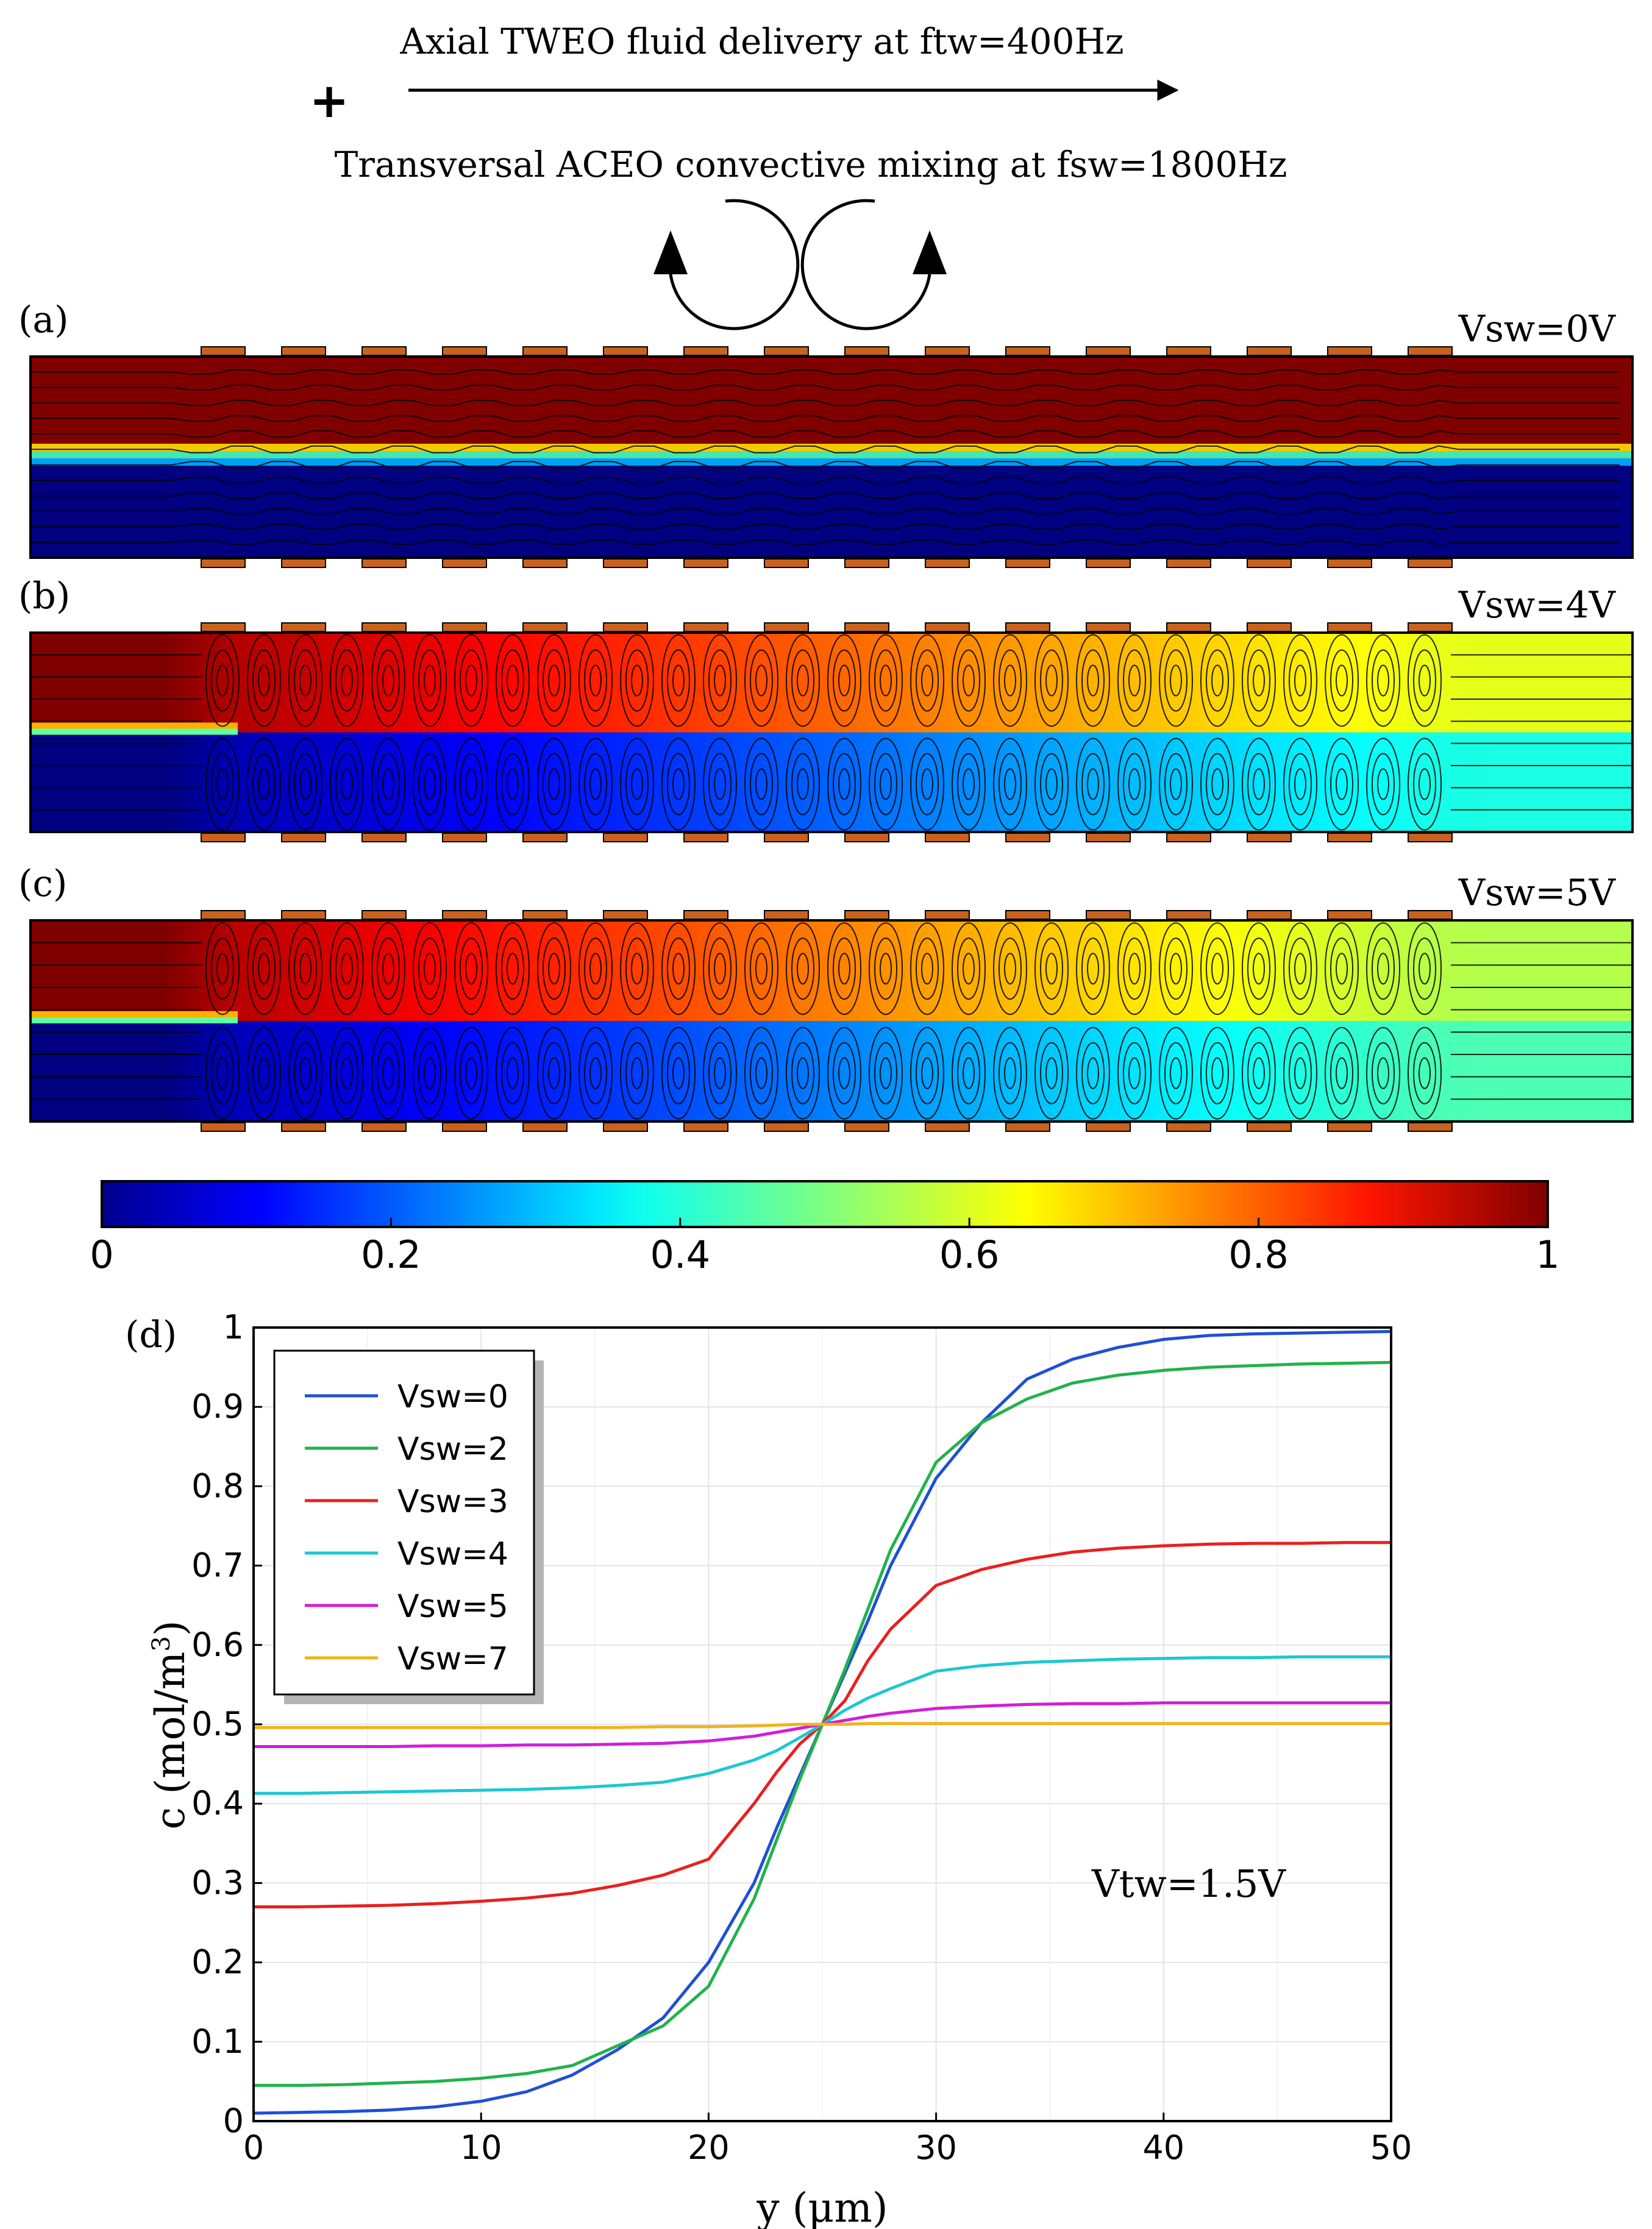  I want to click on axial-delivery-text: Axial TWEO fluid delivery at ftw=400Hz, so click(761, 41).